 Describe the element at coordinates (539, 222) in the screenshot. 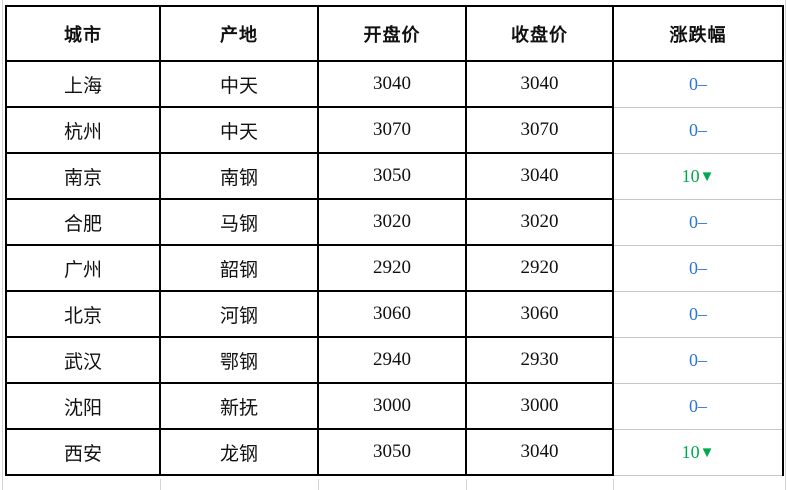

I see `close-cell: 3020` at that location.